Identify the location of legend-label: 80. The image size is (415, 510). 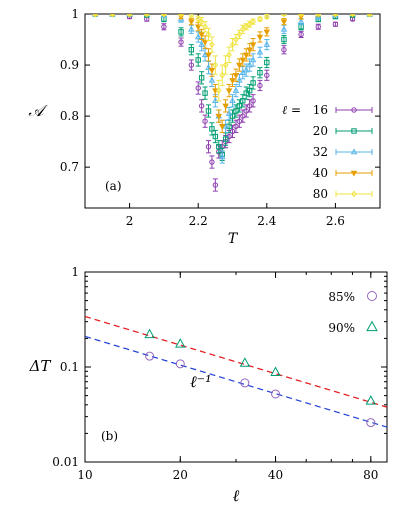
(320, 194).